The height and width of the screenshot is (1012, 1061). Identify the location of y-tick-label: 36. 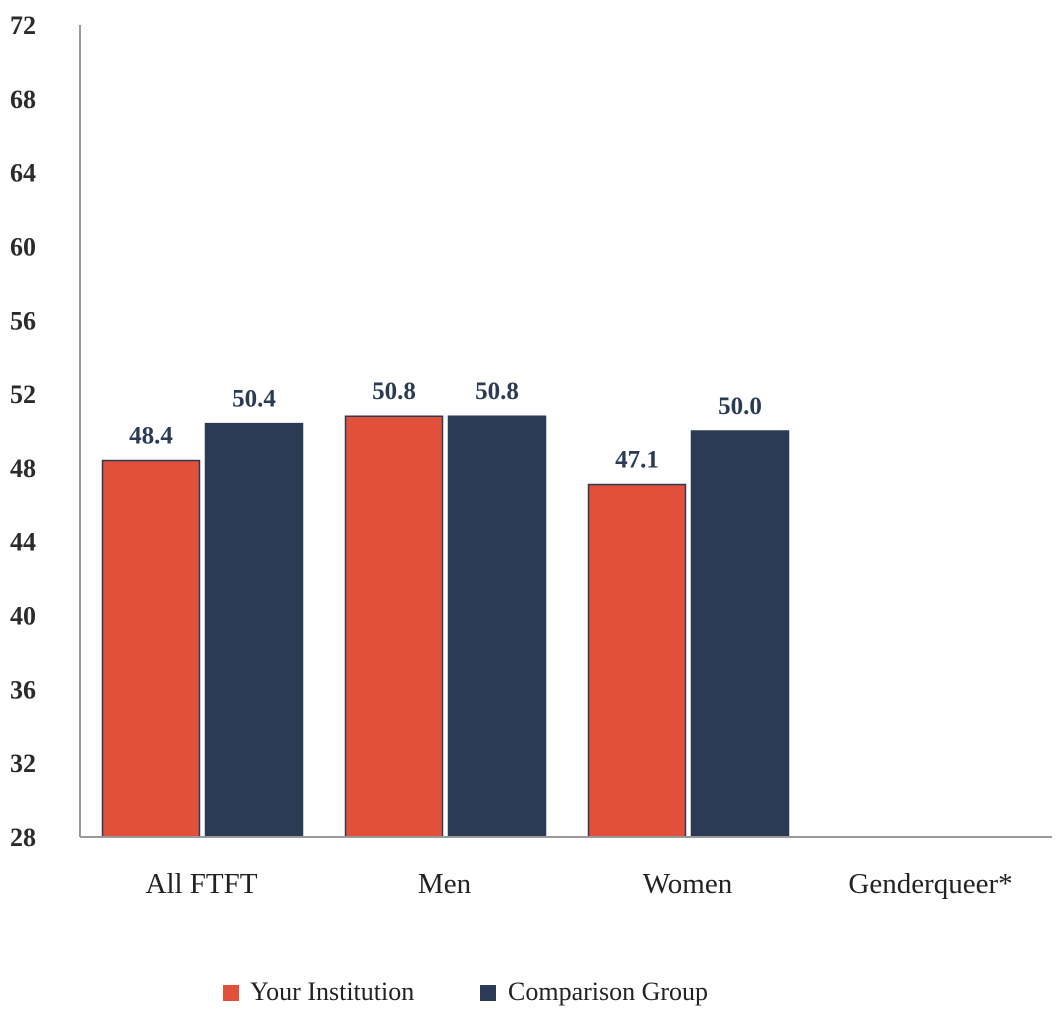
(23, 689).